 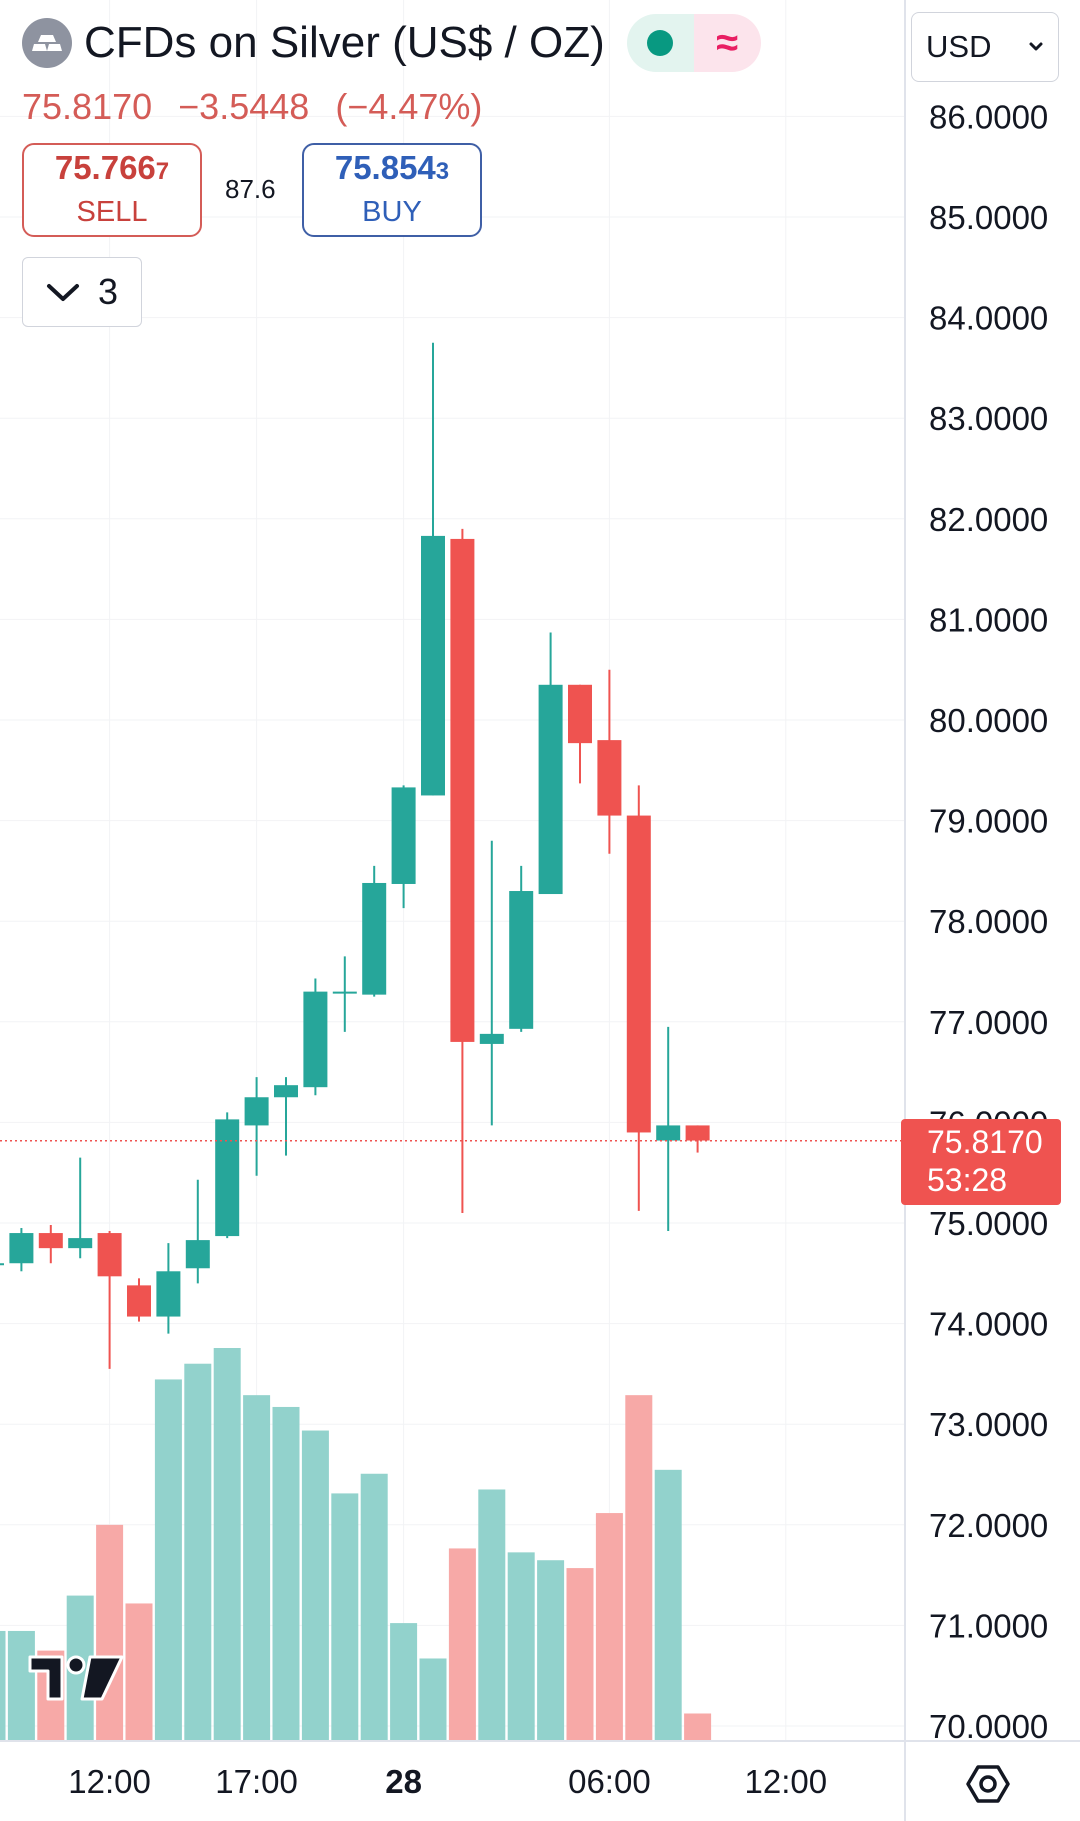 What do you see at coordinates (988, 619) in the screenshot?
I see `price-tick-label: 81.0000` at bounding box center [988, 619].